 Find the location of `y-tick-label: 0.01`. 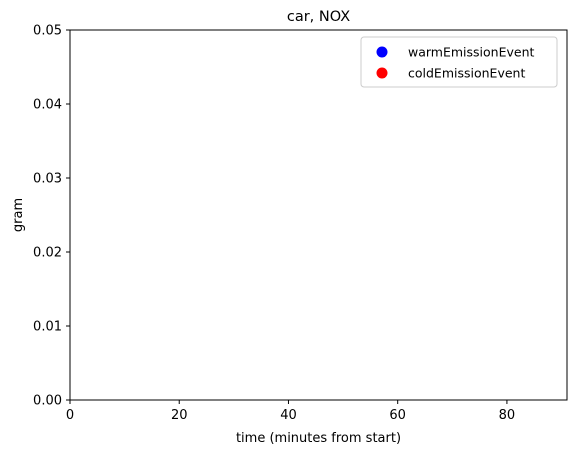

y-tick-label: 0.01 is located at coordinates (47, 327).